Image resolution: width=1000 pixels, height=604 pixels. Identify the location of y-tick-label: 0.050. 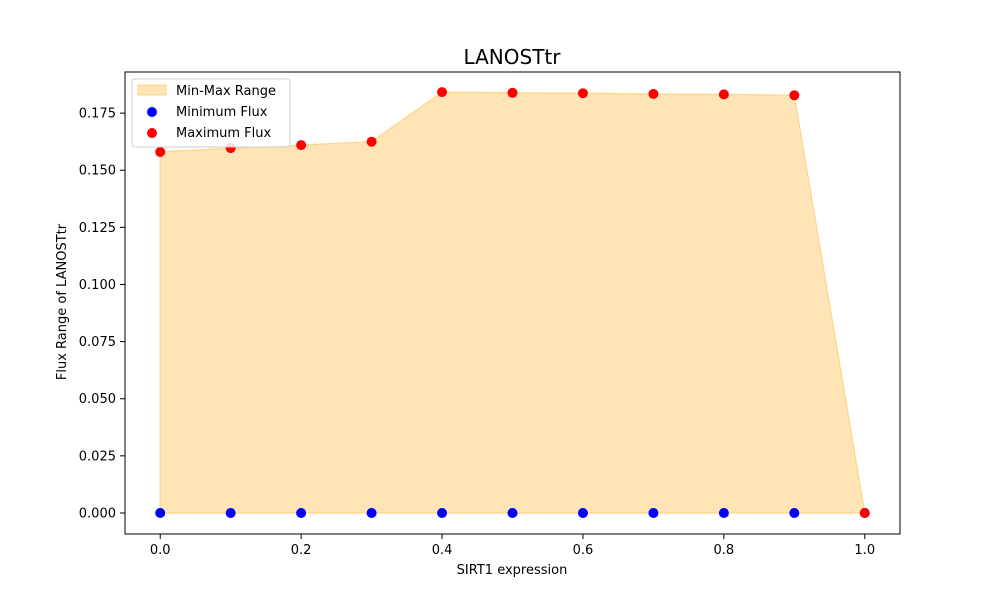
(97, 399).